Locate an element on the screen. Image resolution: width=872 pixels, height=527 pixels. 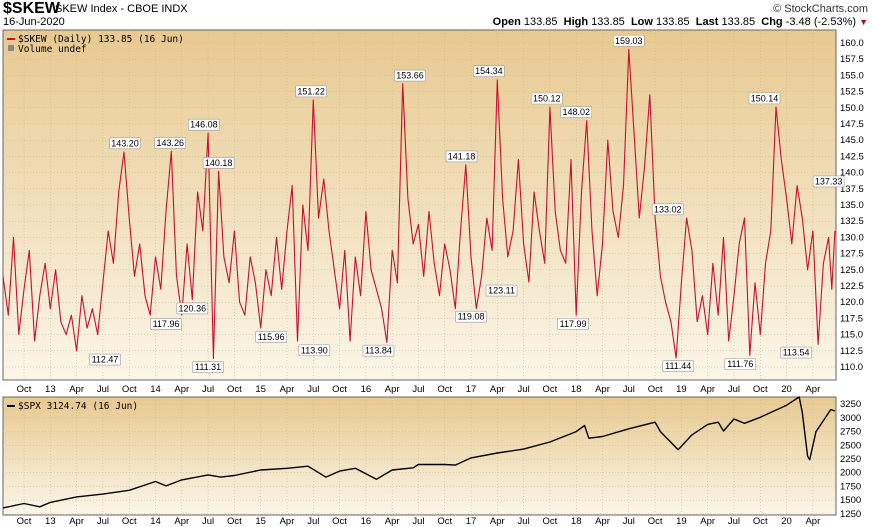
value-annotation: 141.18 is located at coordinates (462, 156).